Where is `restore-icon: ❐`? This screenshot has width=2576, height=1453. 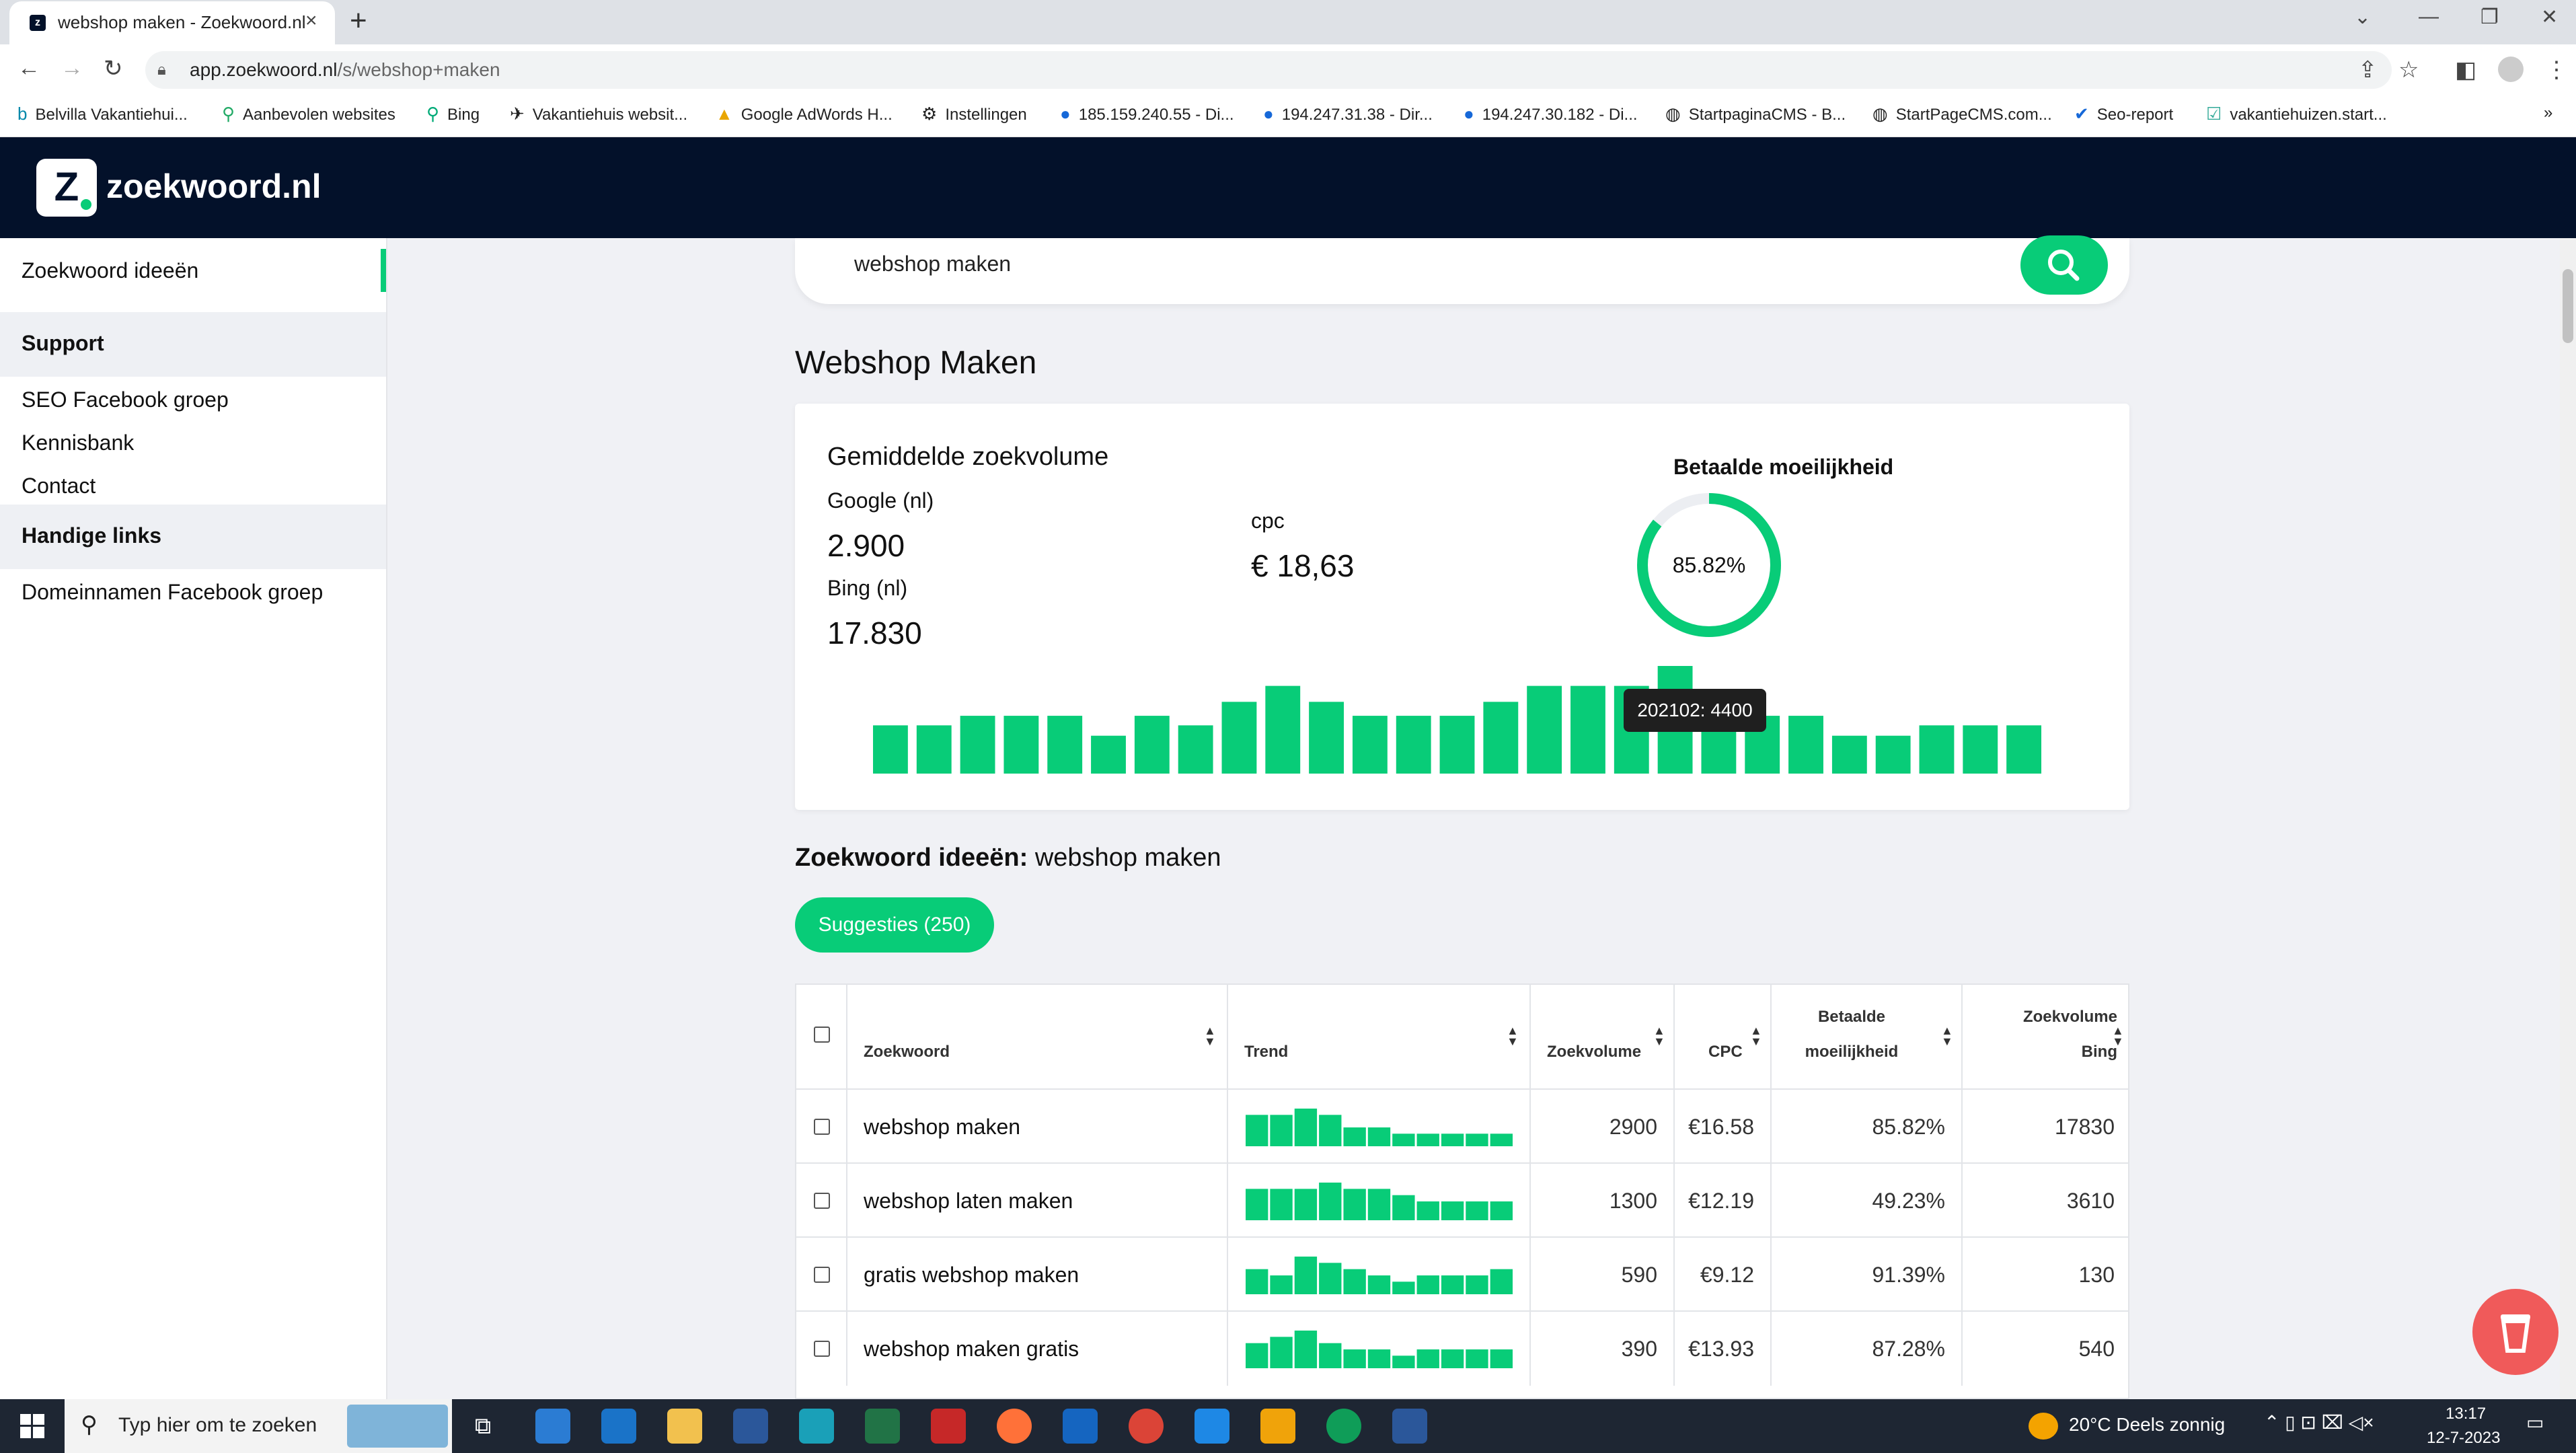 restore-icon: ❐ is located at coordinates (2489, 17).